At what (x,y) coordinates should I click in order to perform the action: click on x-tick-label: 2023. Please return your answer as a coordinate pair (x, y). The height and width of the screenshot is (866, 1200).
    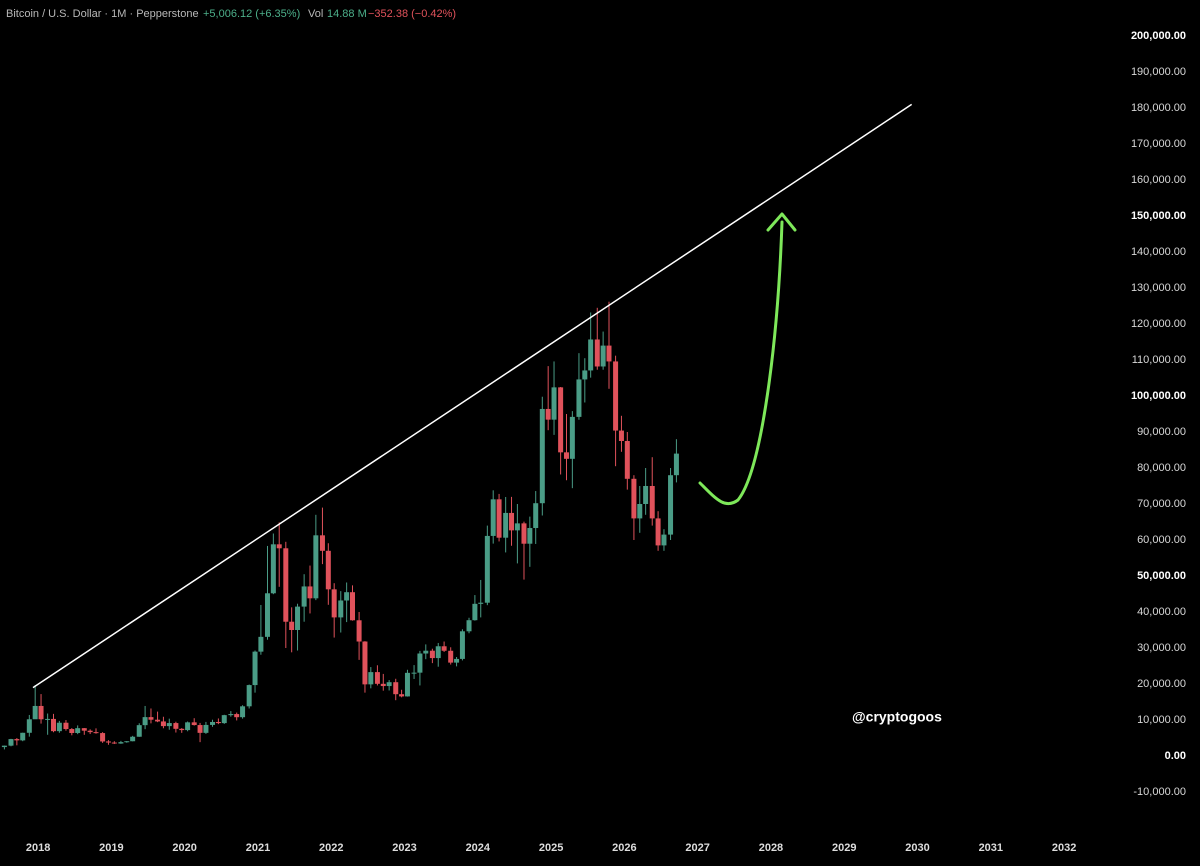
    Looking at the image, I should click on (404, 848).